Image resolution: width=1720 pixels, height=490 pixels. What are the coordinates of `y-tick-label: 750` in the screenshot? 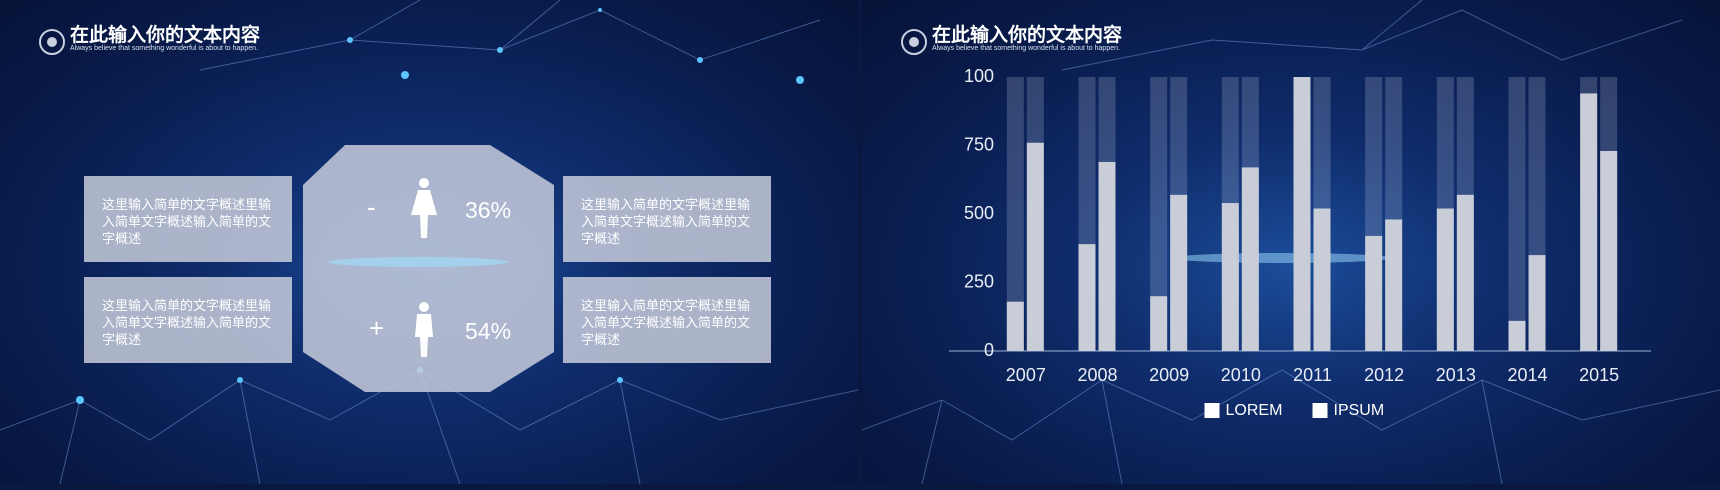 It's located at (979, 144).